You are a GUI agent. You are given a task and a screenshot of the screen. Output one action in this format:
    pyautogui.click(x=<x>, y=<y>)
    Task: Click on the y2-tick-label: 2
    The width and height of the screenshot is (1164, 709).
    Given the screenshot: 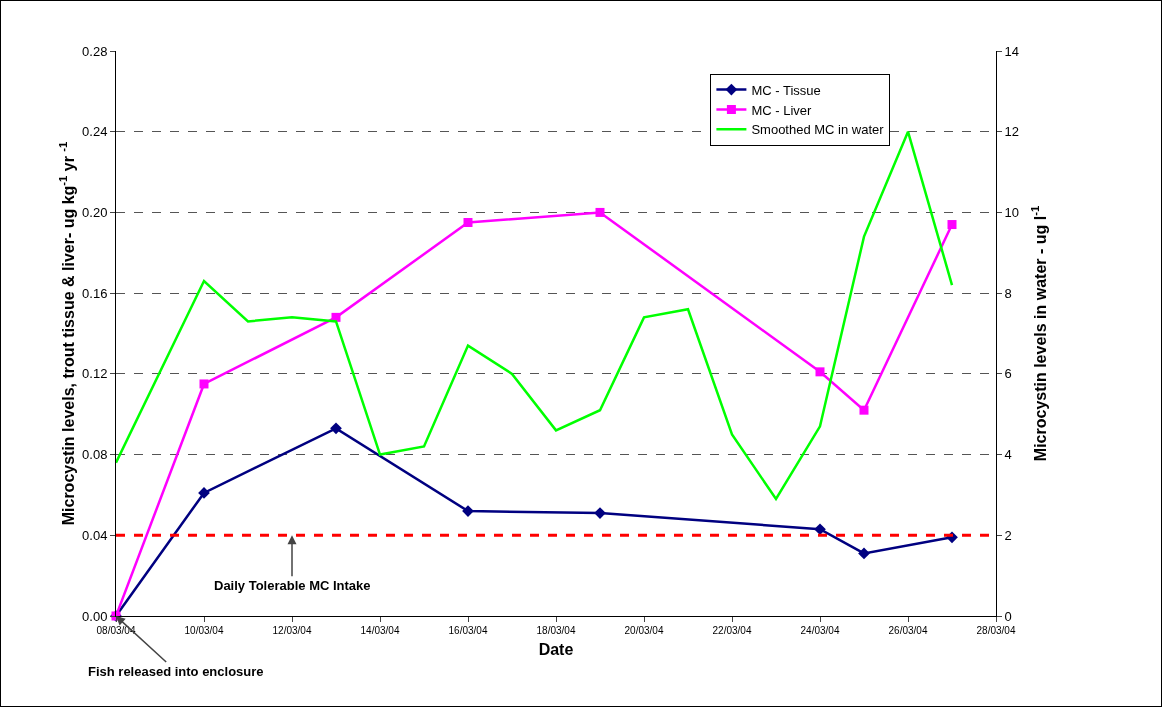 What is the action you would take?
    pyautogui.click(x=1008, y=535)
    